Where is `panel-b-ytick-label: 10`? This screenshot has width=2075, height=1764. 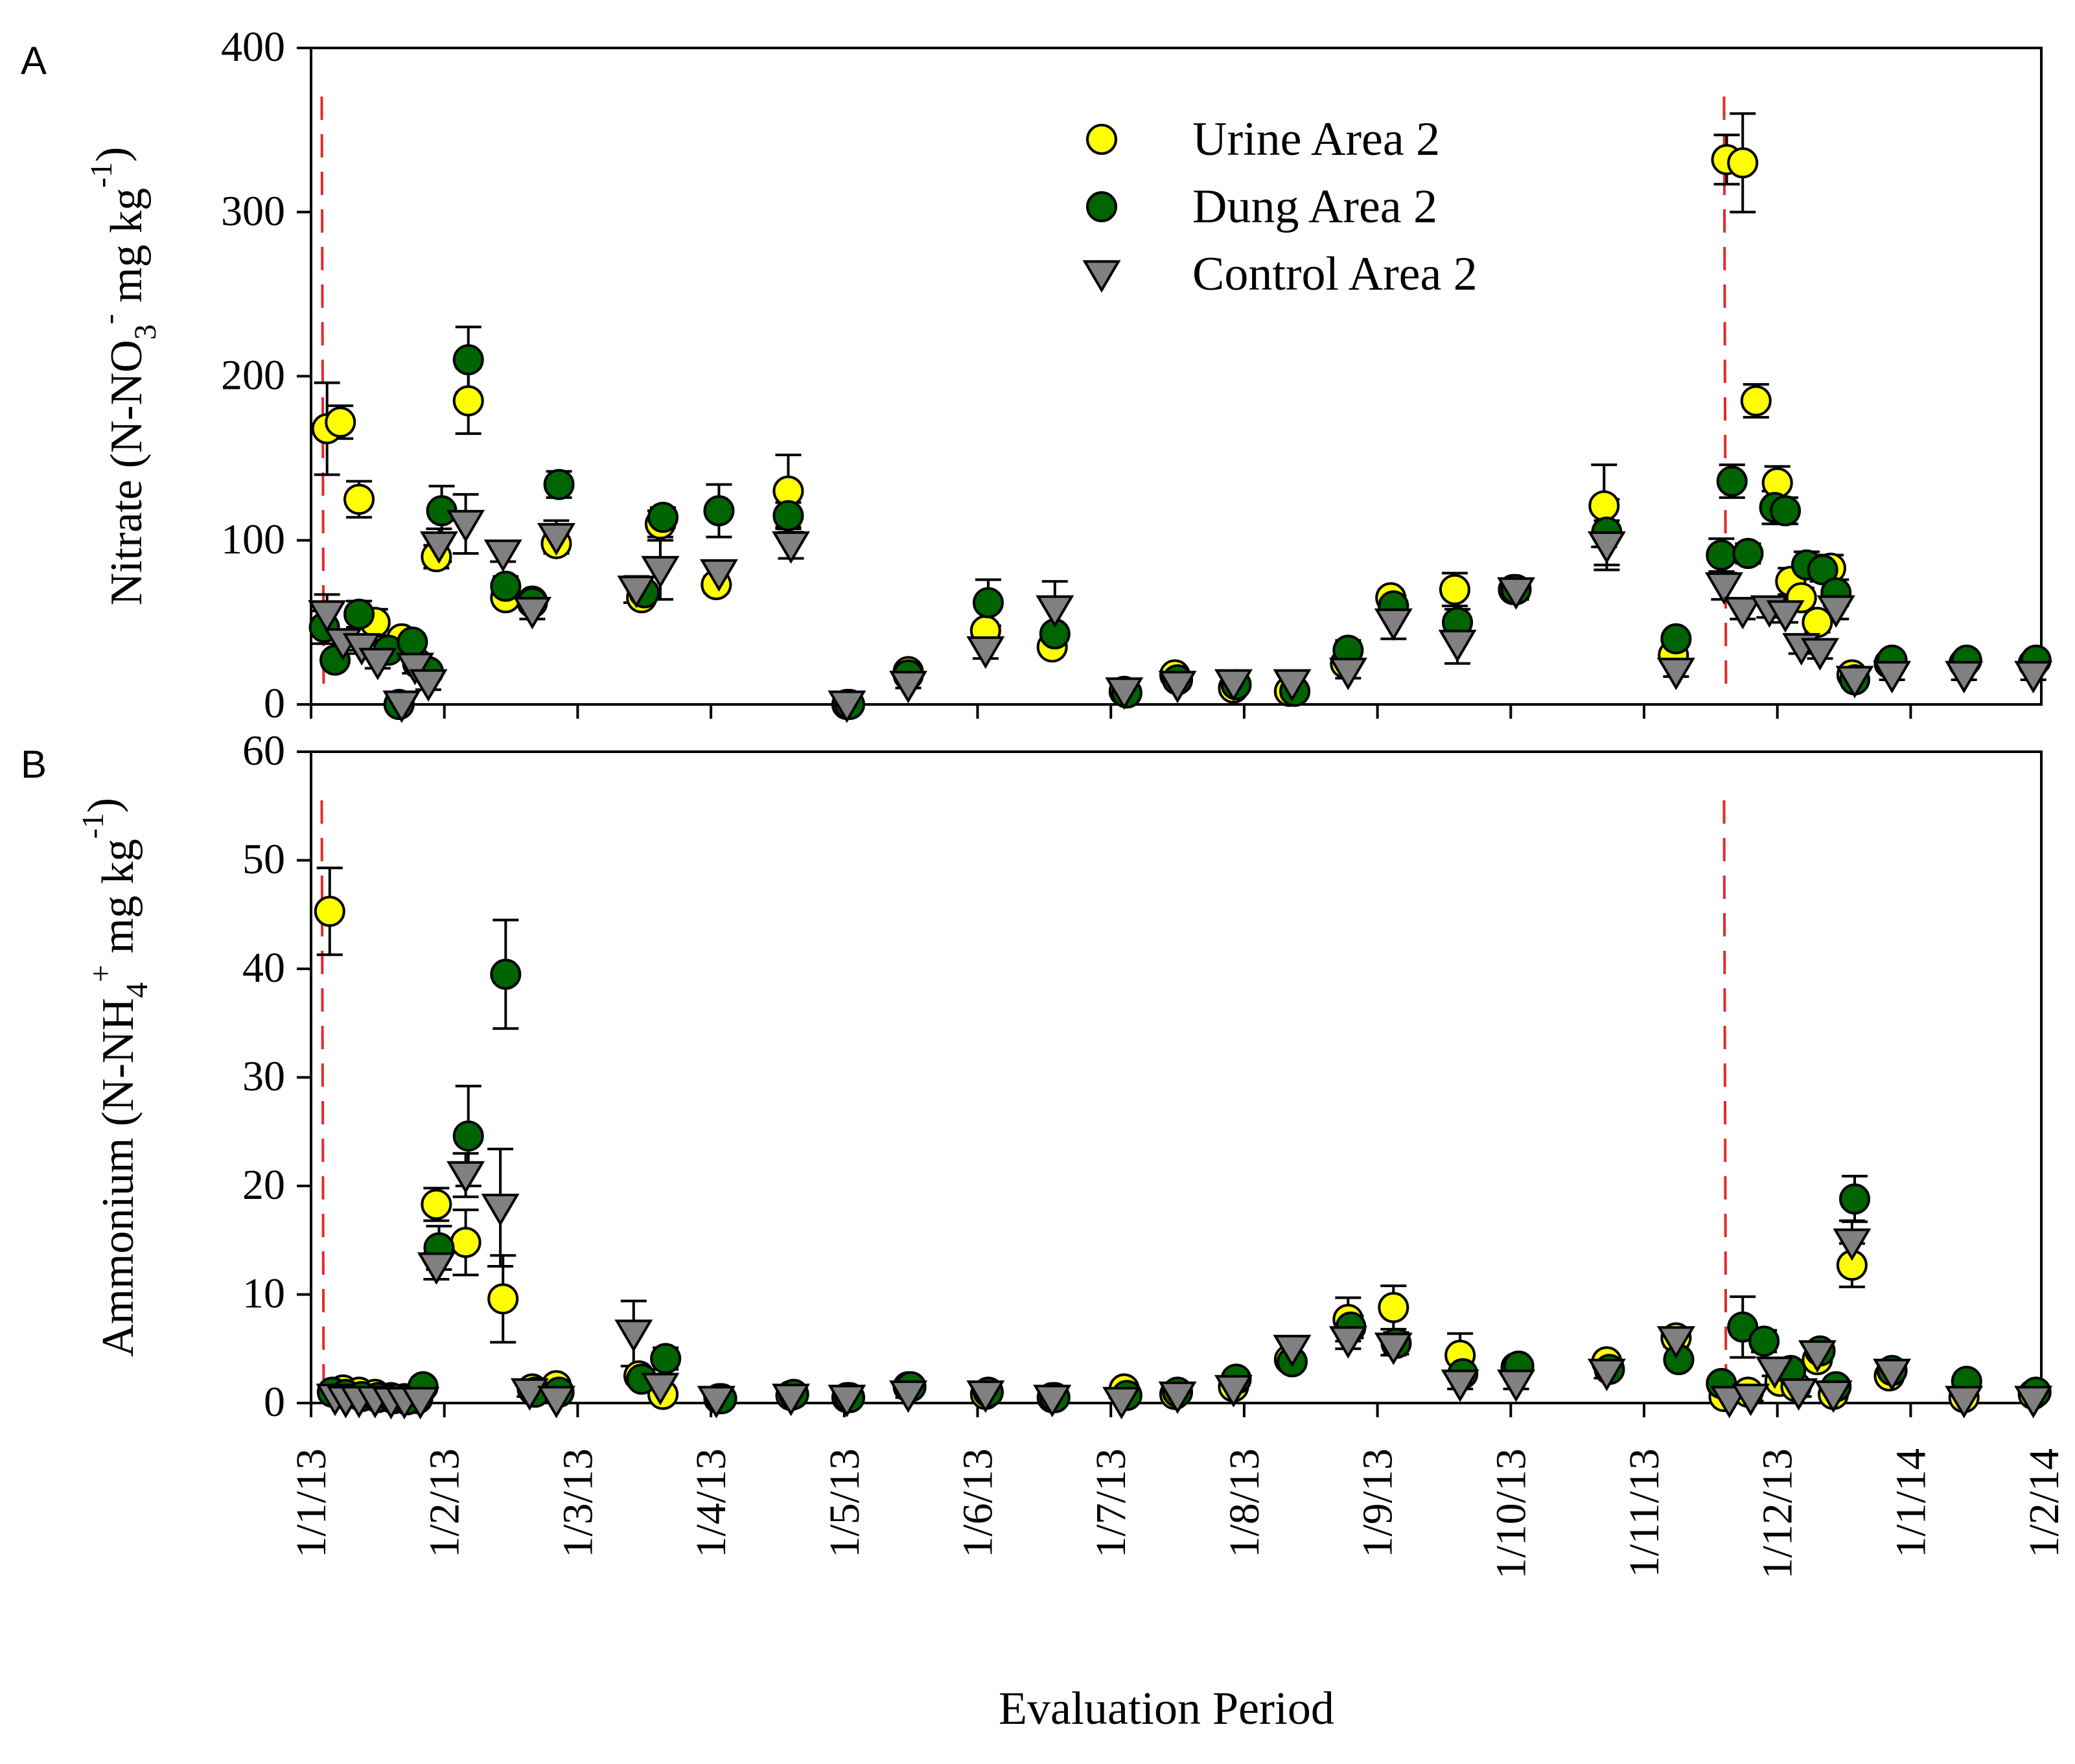
panel-b-ytick-label: 10 is located at coordinates (263, 1293).